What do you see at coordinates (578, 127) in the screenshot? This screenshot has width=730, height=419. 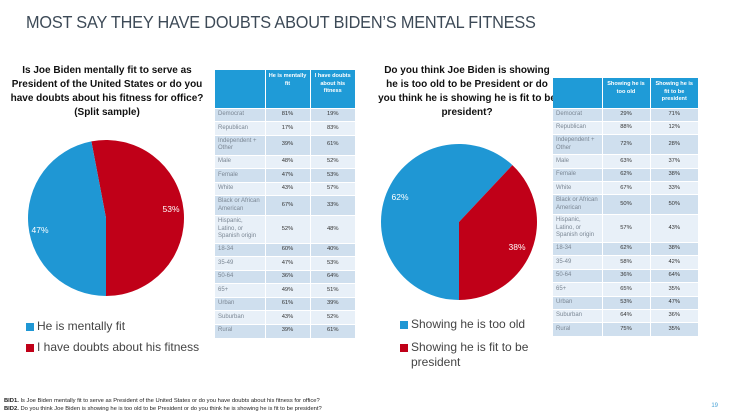 I see `row-category: Republican` at bounding box center [578, 127].